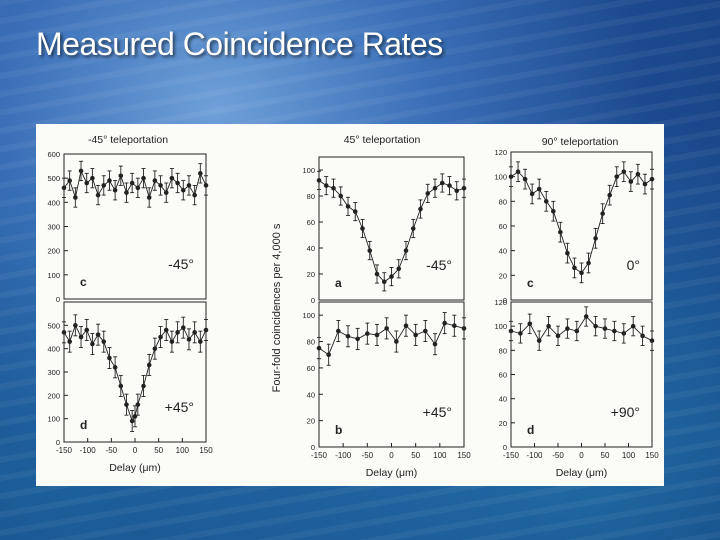  I want to click on angle-label: 0°, so click(633, 265).